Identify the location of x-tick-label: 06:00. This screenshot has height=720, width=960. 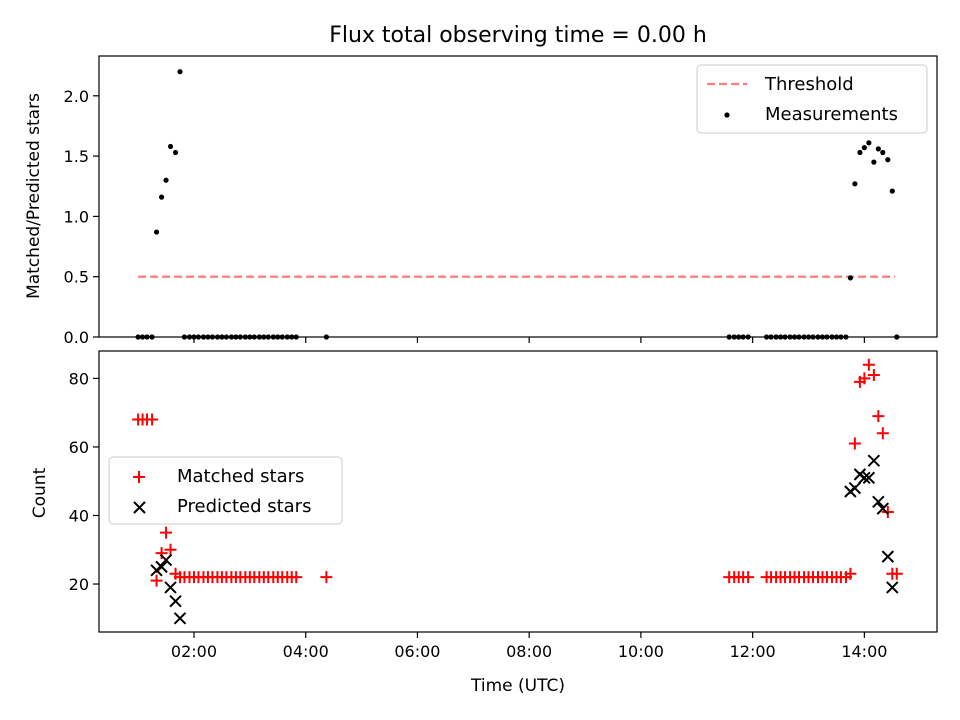
(417, 651).